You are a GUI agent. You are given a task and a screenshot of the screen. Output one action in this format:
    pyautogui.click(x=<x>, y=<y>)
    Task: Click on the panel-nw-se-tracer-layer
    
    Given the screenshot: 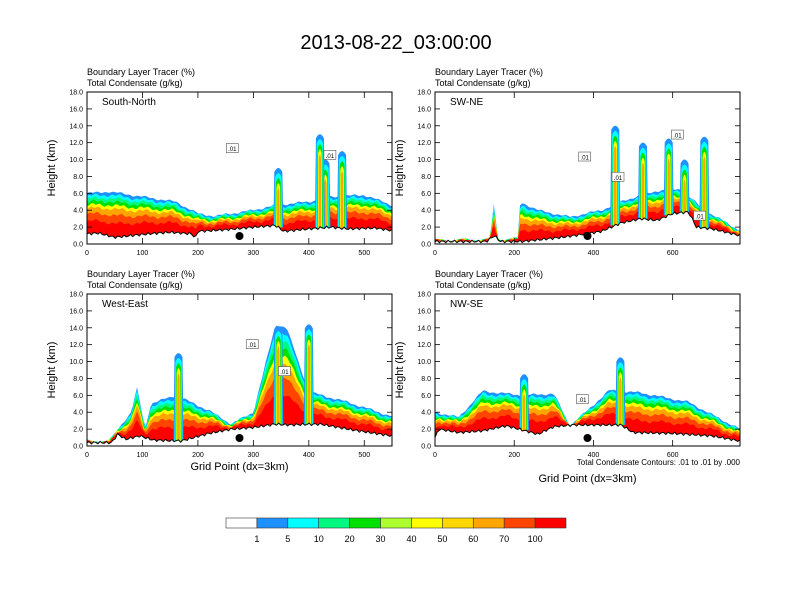 What is the action you would take?
    pyautogui.click(x=587, y=426)
    